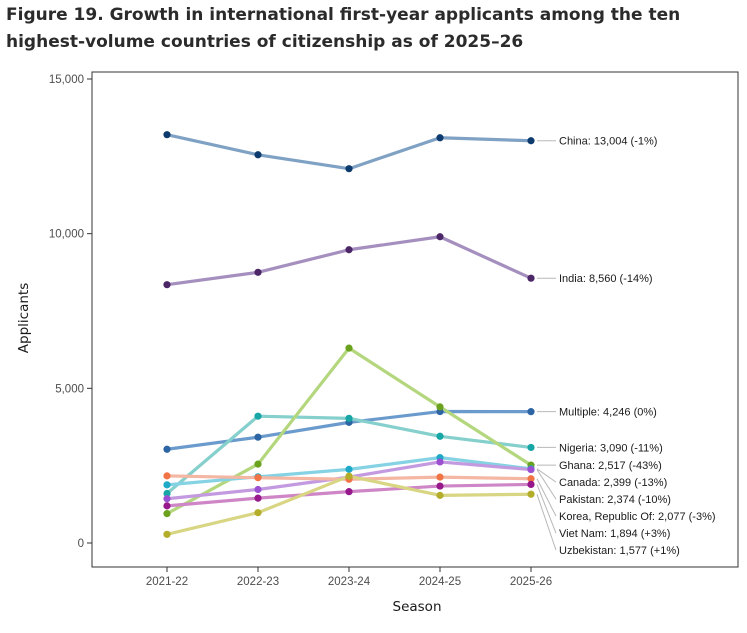 The height and width of the screenshot is (633, 747). I want to click on x-tick-label: 2025-26, so click(531, 582).